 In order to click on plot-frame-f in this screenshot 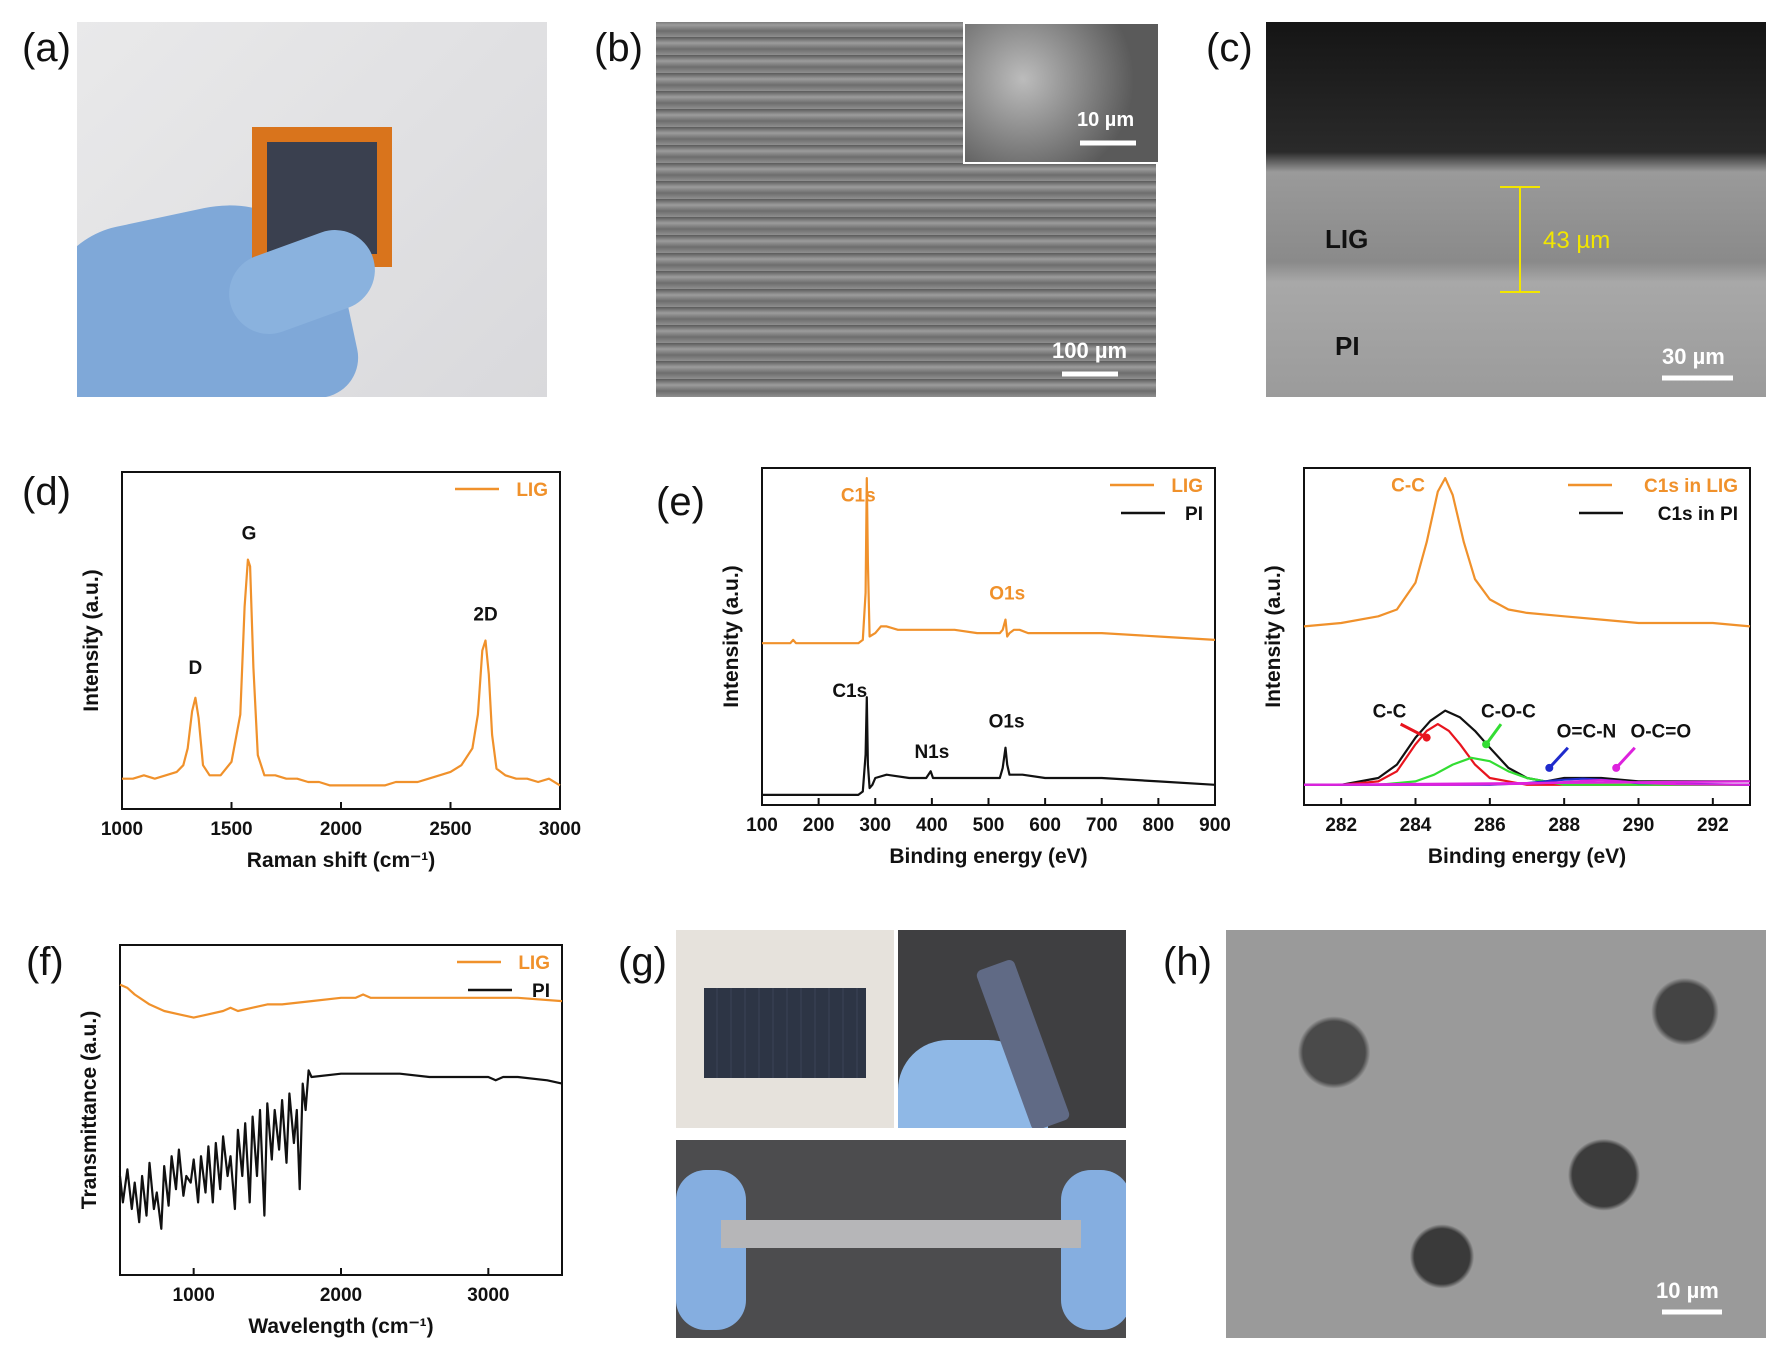, I will do `click(341, 1110)`.